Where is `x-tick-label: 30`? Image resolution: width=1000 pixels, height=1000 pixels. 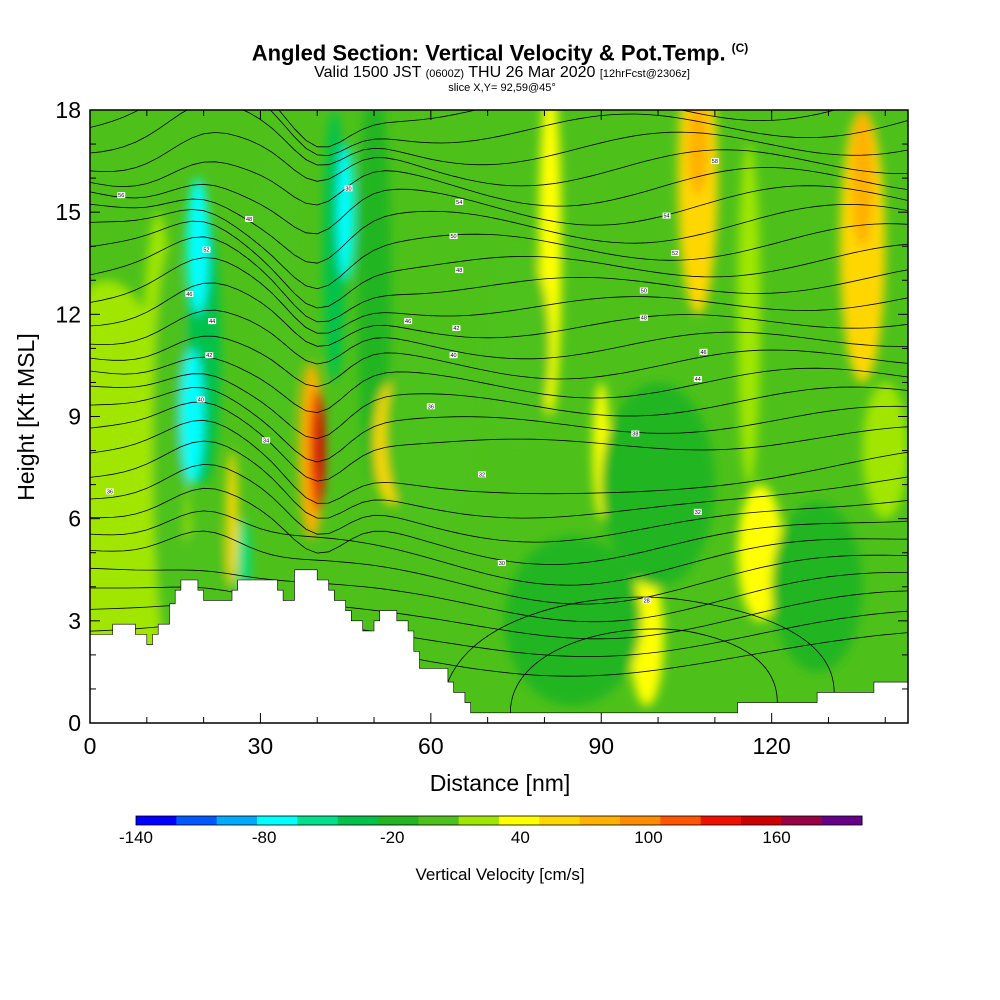
x-tick-label: 30 is located at coordinates (261, 746).